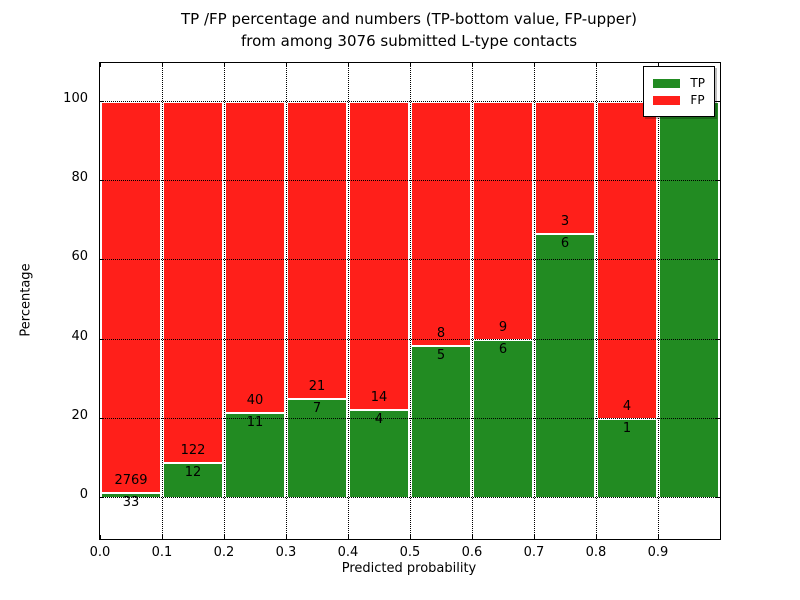 This screenshot has height=600, width=800. Describe the element at coordinates (131, 503) in the screenshot. I see `tp-count-label-0.0-0.1: 33` at that location.